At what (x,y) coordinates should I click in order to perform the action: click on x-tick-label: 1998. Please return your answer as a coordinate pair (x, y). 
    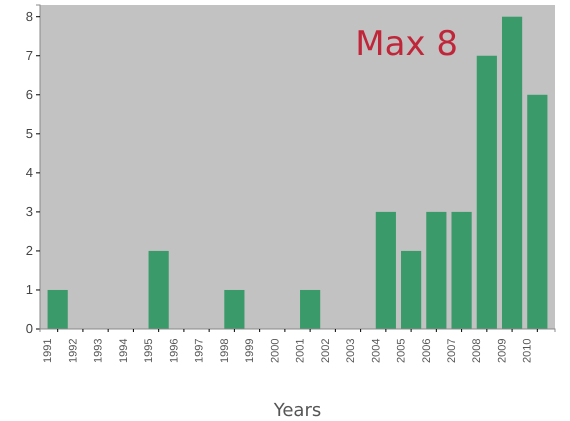
    Looking at the image, I should click on (224, 350).